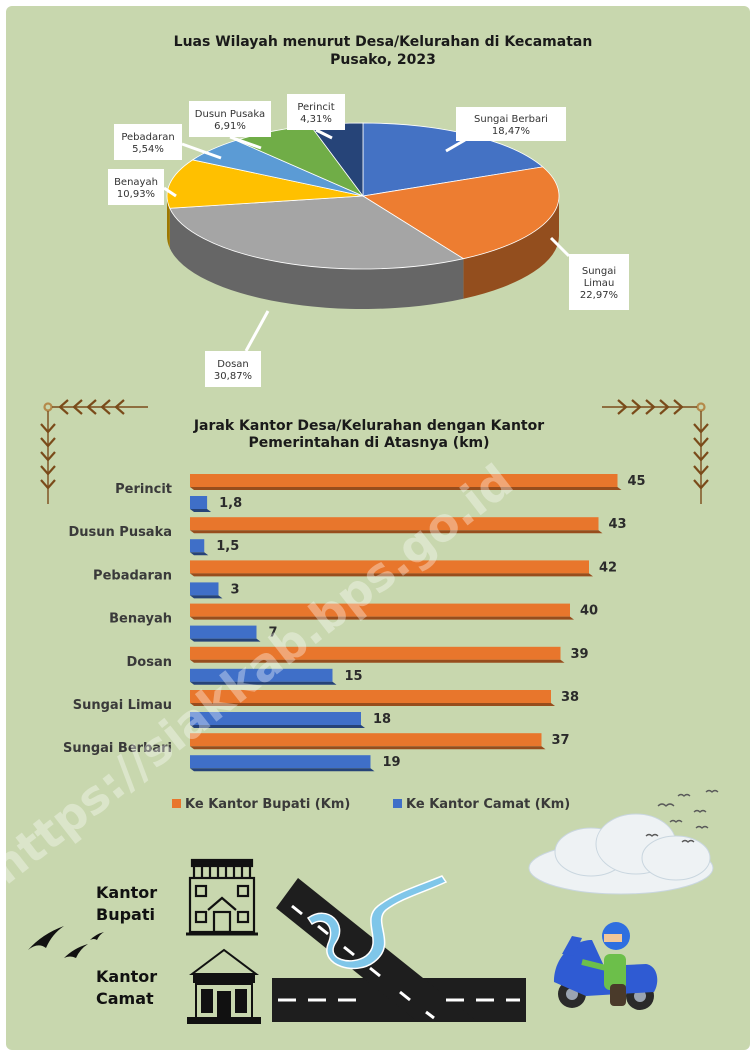 The height and width of the screenshot is (1056, 756). Describe the element at coordinates (511, 131) in the screenshot. I see `pie-value-sungai-berbari: 18,47%` at that location.